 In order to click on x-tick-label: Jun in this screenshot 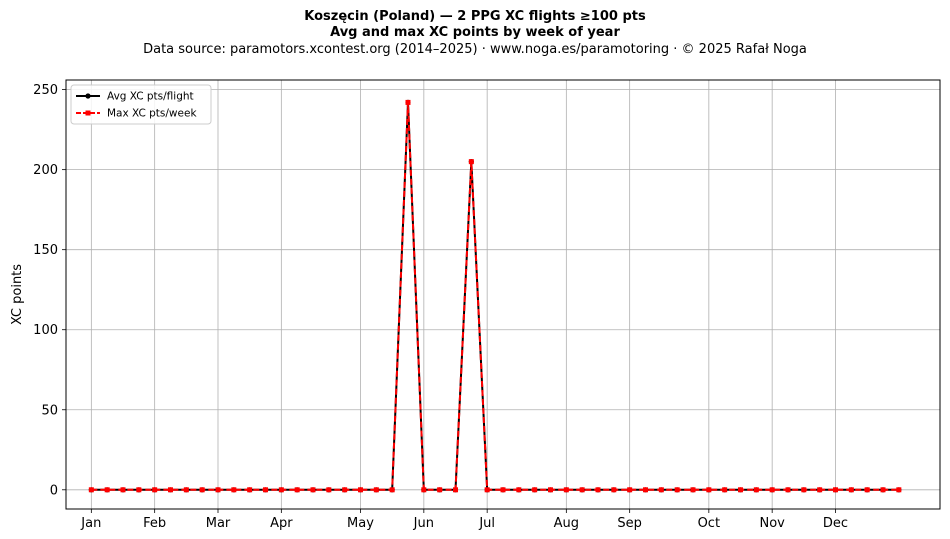, I will do `click(423, 523)`.